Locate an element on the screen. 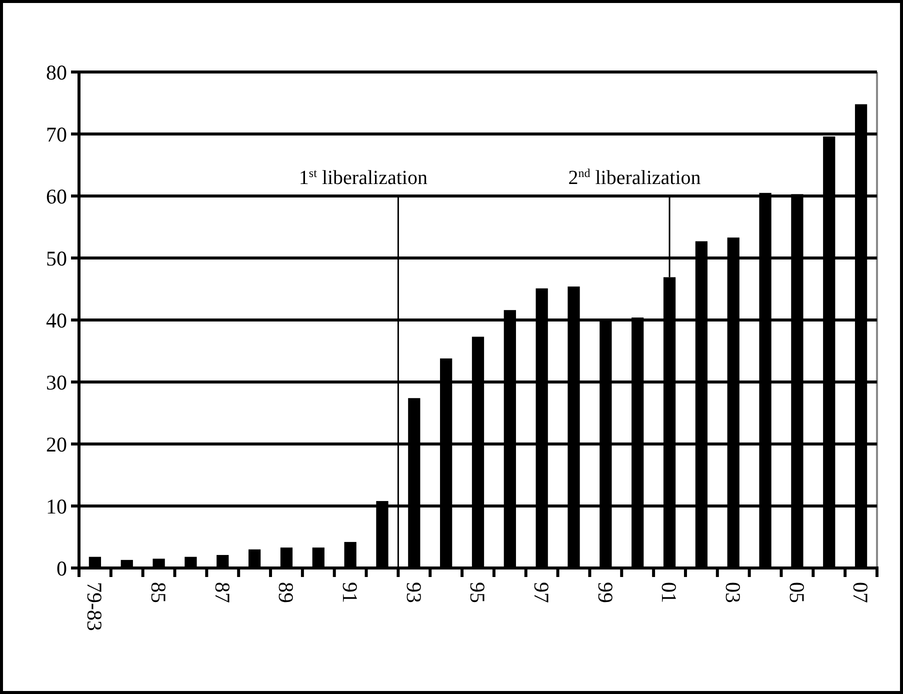 This screenshot has height=694, width=903. y-tick-label: 80 is located at coordinates (56, 72).